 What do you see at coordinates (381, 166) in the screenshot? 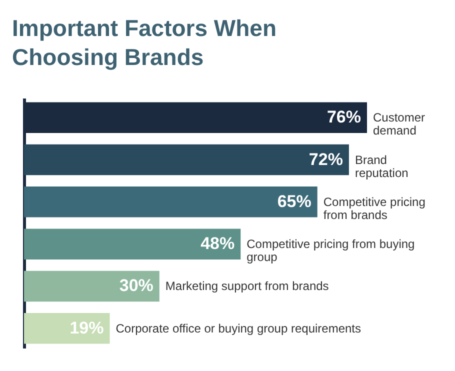
I see `y-tick-label: Brand reputation` at bounding box center [381, 166].